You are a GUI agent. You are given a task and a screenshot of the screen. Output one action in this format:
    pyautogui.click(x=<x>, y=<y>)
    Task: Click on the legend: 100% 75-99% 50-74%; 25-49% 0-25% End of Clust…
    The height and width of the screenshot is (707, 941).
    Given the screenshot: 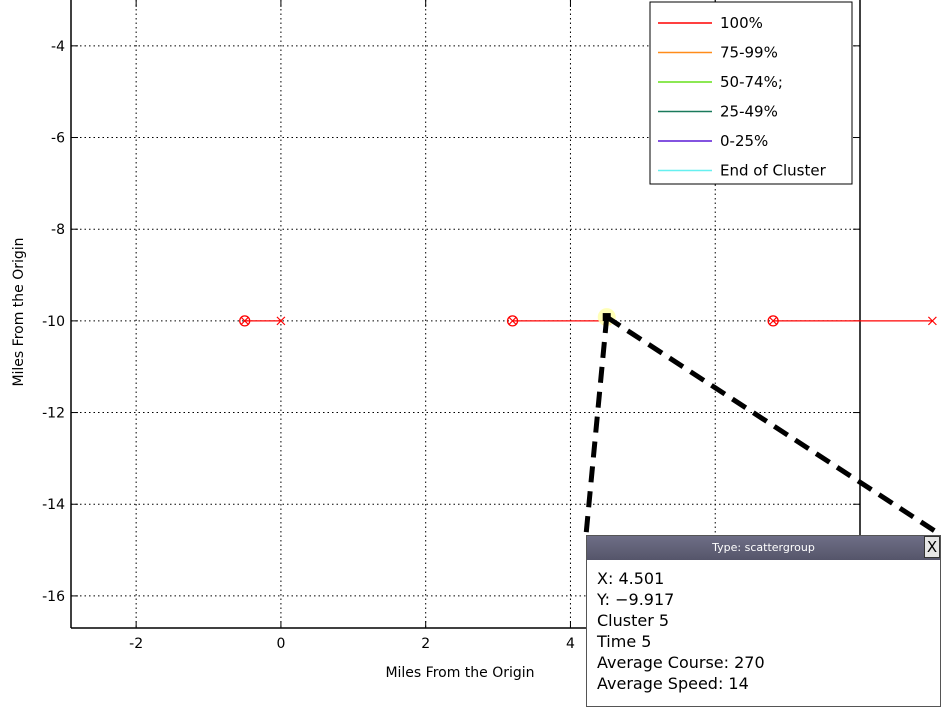 What is the action you would take?
    pyautogui.click(x=751, y=93)
    